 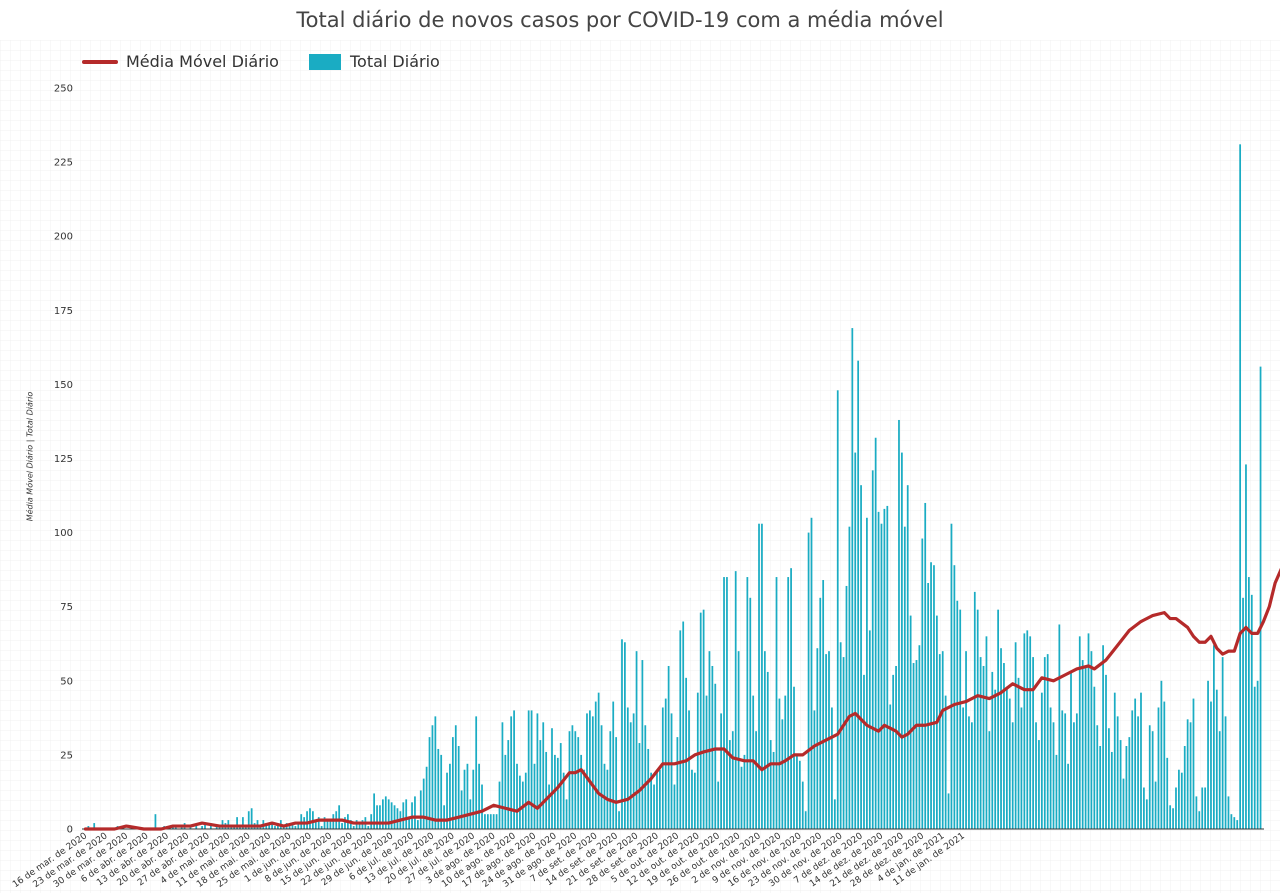 I want to click on y-tick-label: 150, so click(x=63, y=385).